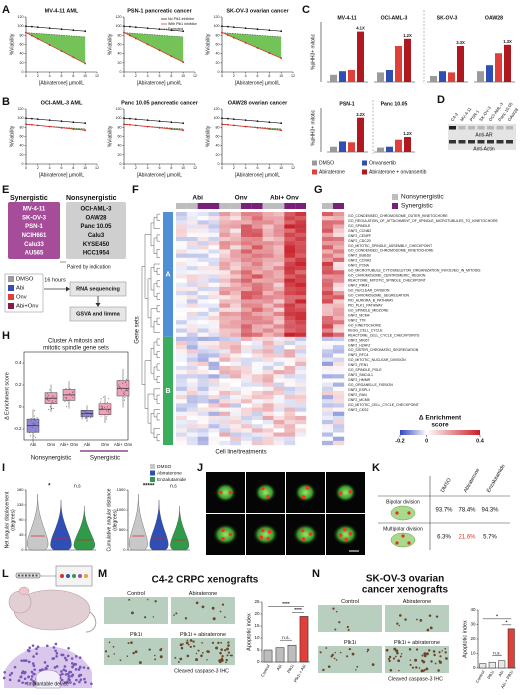  What do you see at coordinates (68, 576) in the screenshot?
I see `inset-dot` at bounding box center [68, 576].